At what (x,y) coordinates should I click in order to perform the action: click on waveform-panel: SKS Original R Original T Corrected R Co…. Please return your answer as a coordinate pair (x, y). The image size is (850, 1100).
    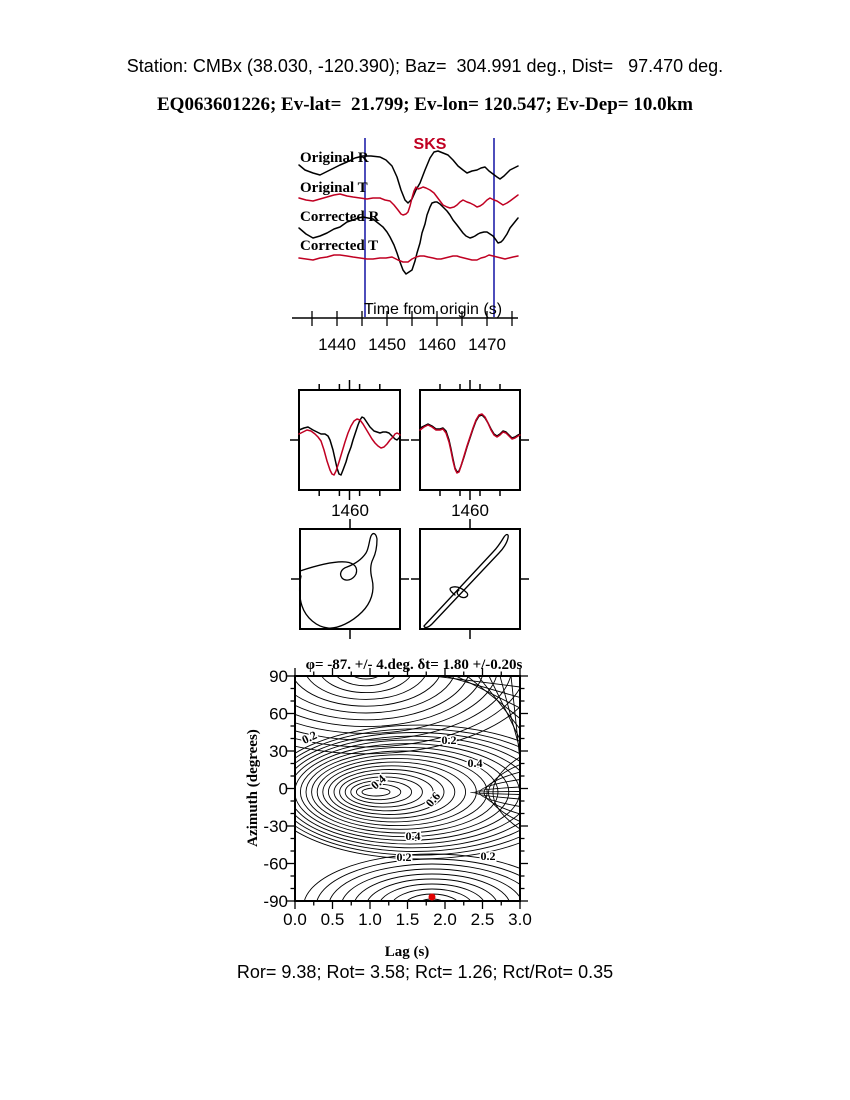
    Looking at the image, I should click on (405, 245).